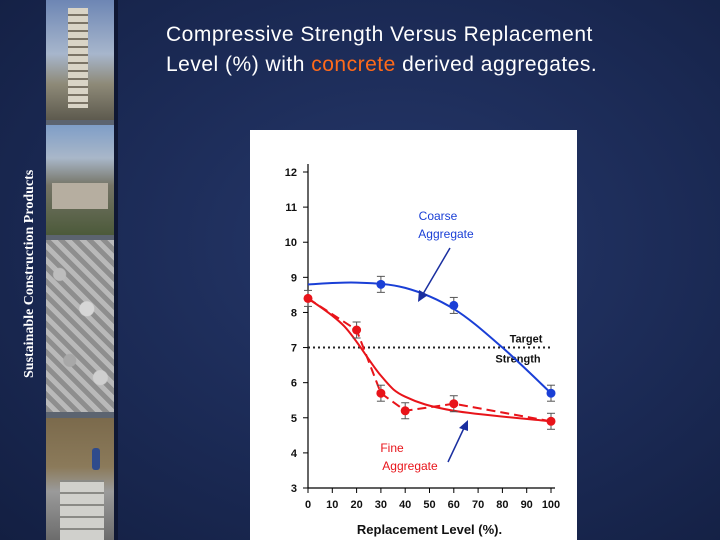 The width and height of the screenshot is (720, 540). What do you see at coordinates (80, 326) in the screenshot?
I see `photo-aggregate-pile` at bounding box center [80, 326].